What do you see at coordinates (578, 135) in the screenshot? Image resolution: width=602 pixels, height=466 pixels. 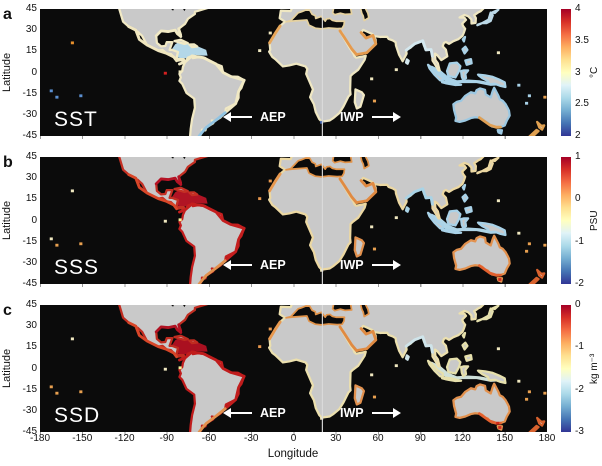 I see `tick-label: 2` at bounding box center [578, 135].